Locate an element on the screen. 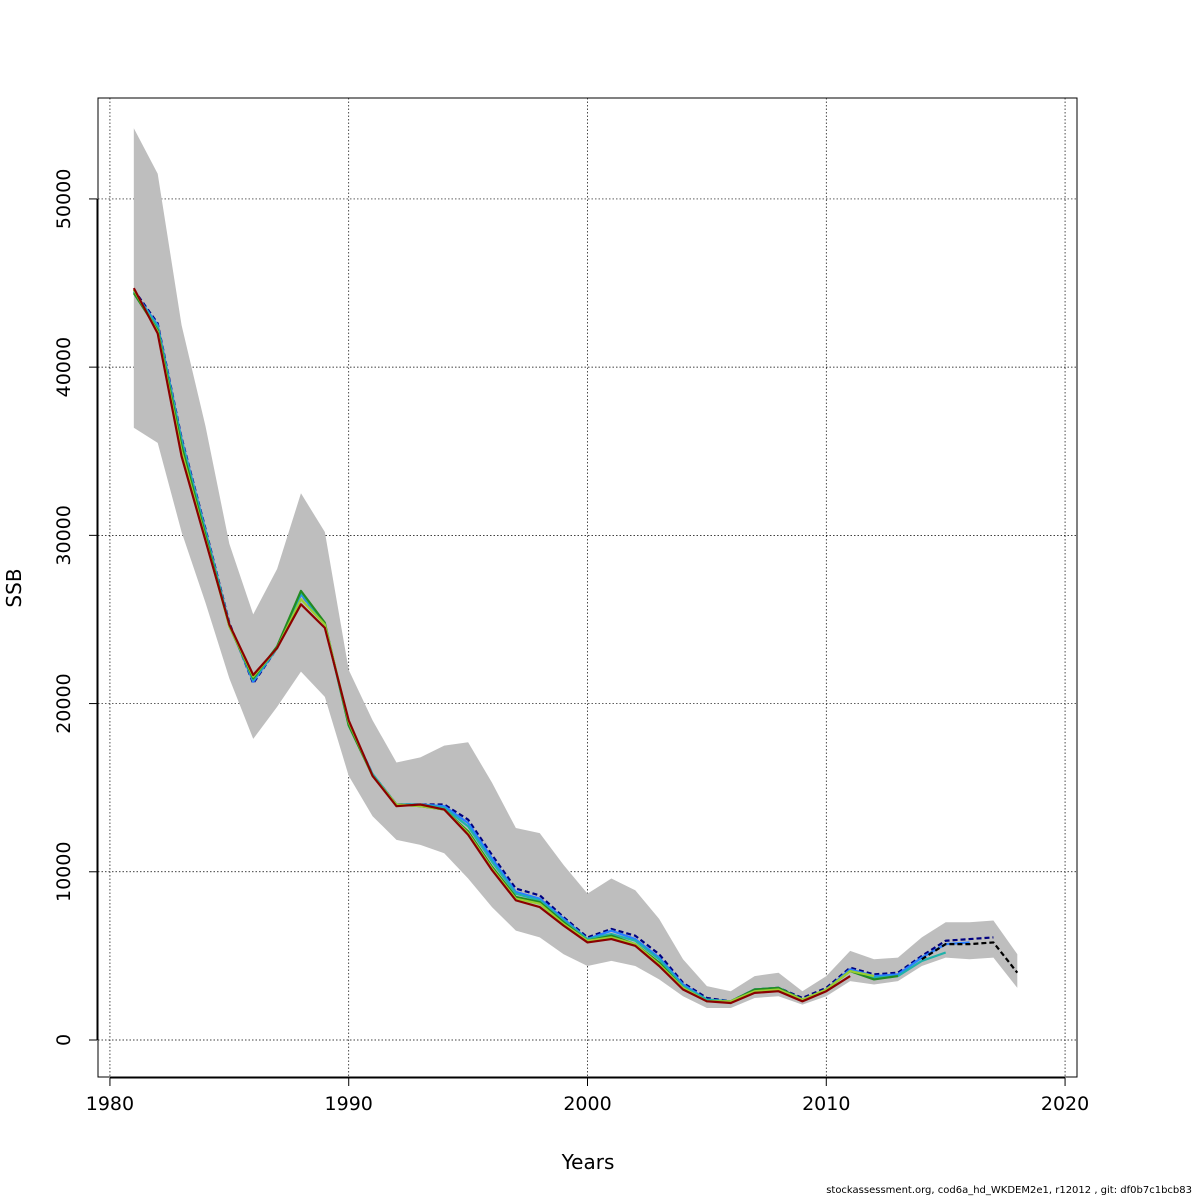 This screenshot has height=1200, width=1200. x-tick-label-2000: 2000 is located at coordinates (587, 1104).